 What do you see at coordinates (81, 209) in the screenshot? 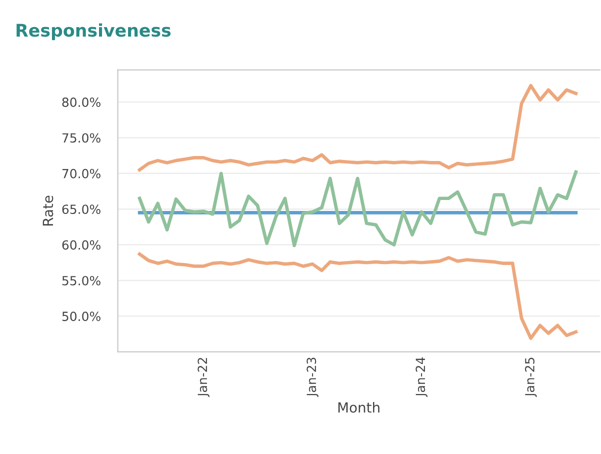
I see `y-tick-label: 65.0%` at bounding box center [81, 209].